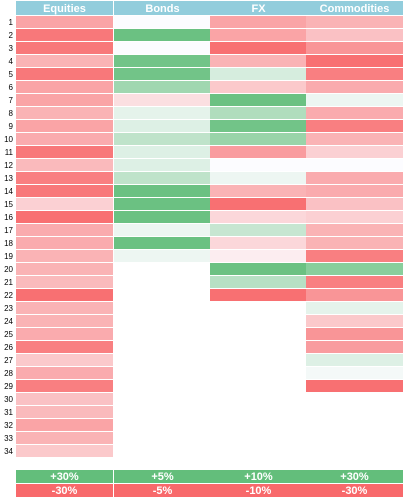  Describe the element at coordinates (11, 87) in the screenshot. I see `row-label: 6` at that location.